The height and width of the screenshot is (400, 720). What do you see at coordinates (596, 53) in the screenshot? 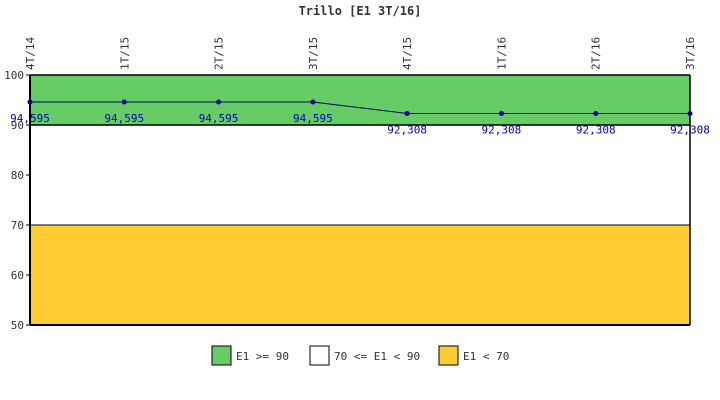
I see `x-tick-label: 2T/16` at bounding box center [596, 53].